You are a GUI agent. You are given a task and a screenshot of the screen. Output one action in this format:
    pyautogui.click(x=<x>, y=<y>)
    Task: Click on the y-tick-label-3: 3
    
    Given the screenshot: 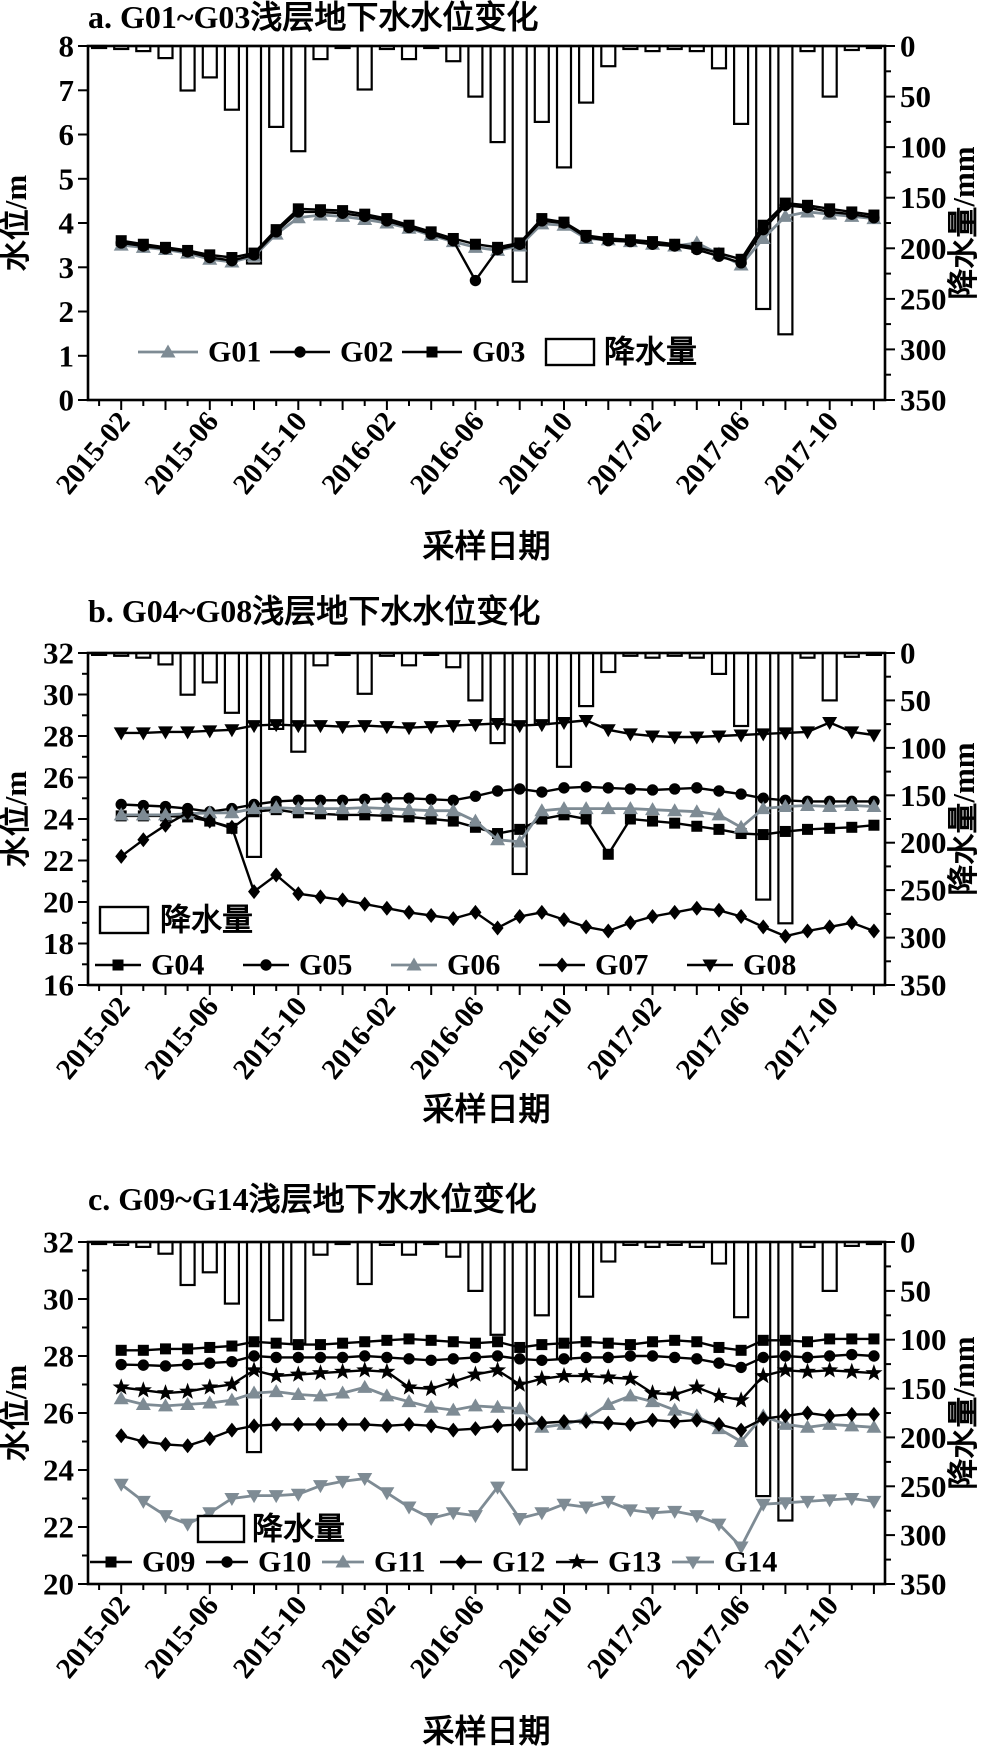 What is the action you would take?
    pyautogui.click(x=67, y=267)
    